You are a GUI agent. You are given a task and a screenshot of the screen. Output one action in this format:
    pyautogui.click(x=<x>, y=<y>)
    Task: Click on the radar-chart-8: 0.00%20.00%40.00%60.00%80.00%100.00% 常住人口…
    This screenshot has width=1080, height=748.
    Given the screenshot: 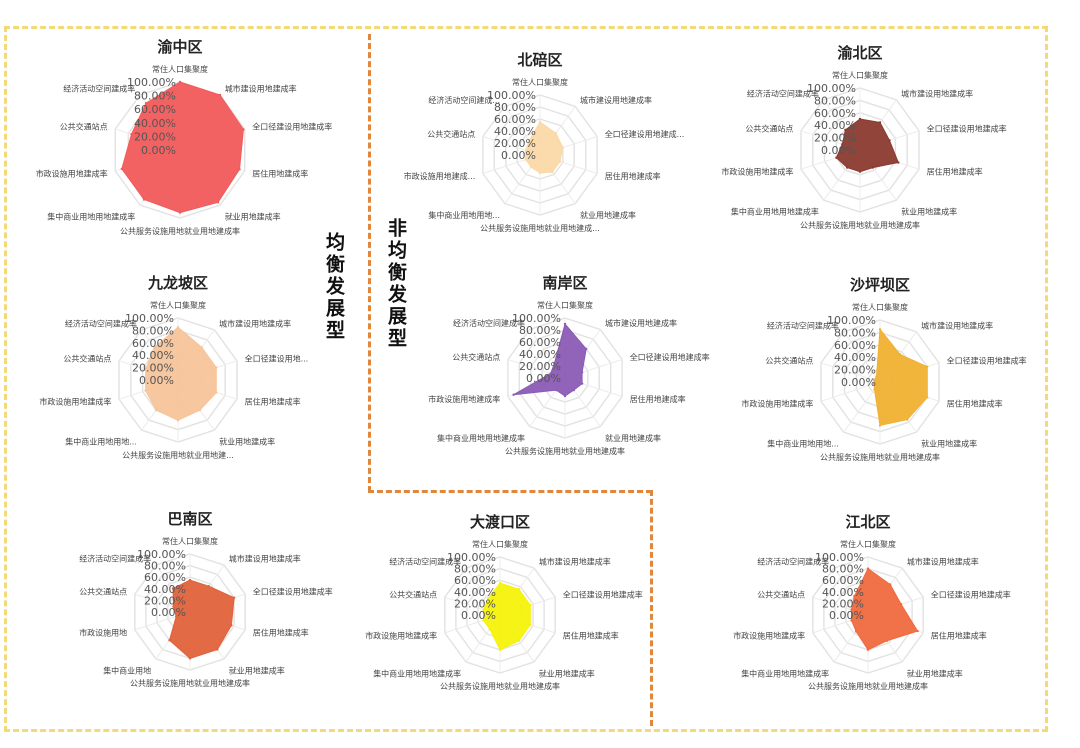 What is the action you would take?
    pyautogui.click(x=872, y=602)
    